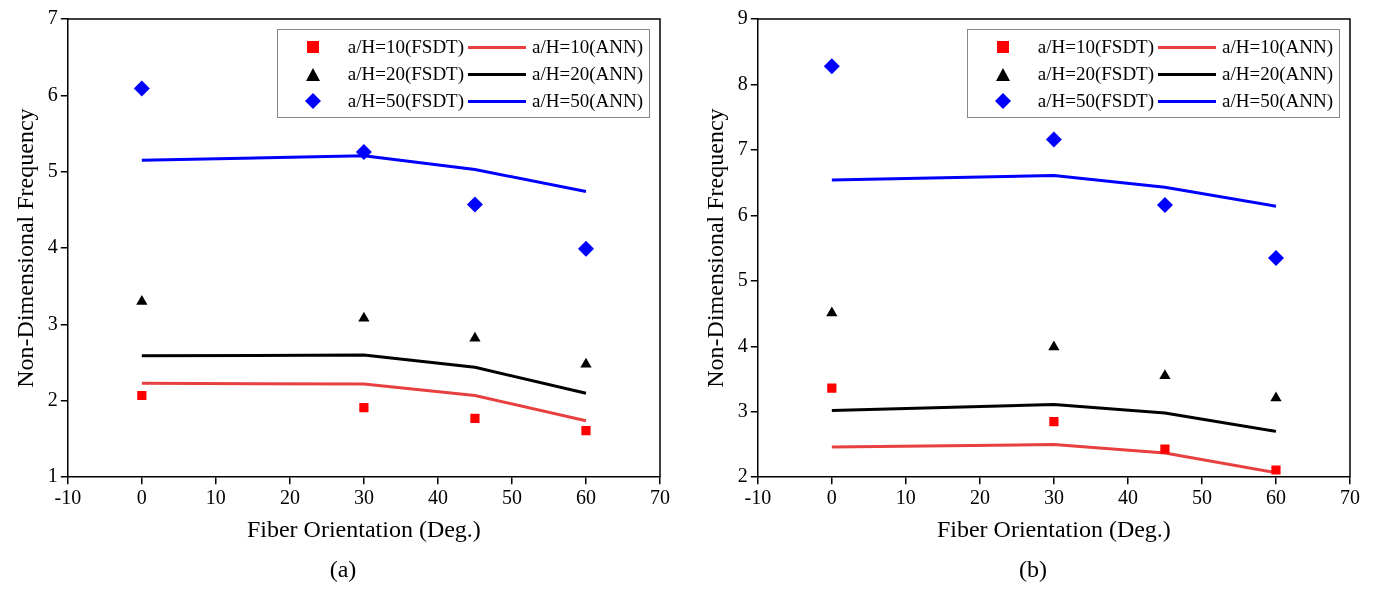 This screenshot has width=1381, height=605. What do you see at coordinates (52, 475) in the screenshot?
I see `y-tick-label: 1` at bounding box center [52, 475].